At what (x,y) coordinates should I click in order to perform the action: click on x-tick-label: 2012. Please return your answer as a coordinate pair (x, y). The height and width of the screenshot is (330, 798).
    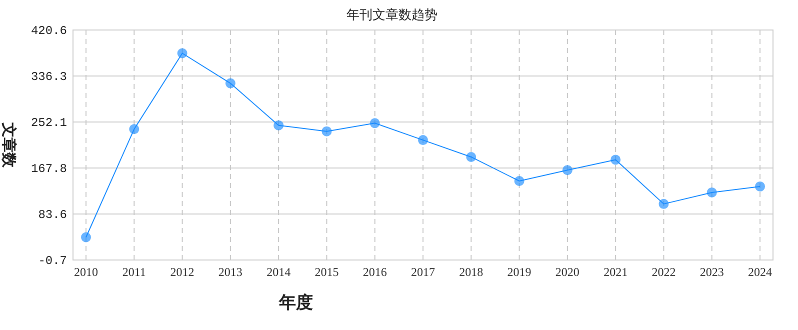
    Looking at the image, I should click on (182, 272).